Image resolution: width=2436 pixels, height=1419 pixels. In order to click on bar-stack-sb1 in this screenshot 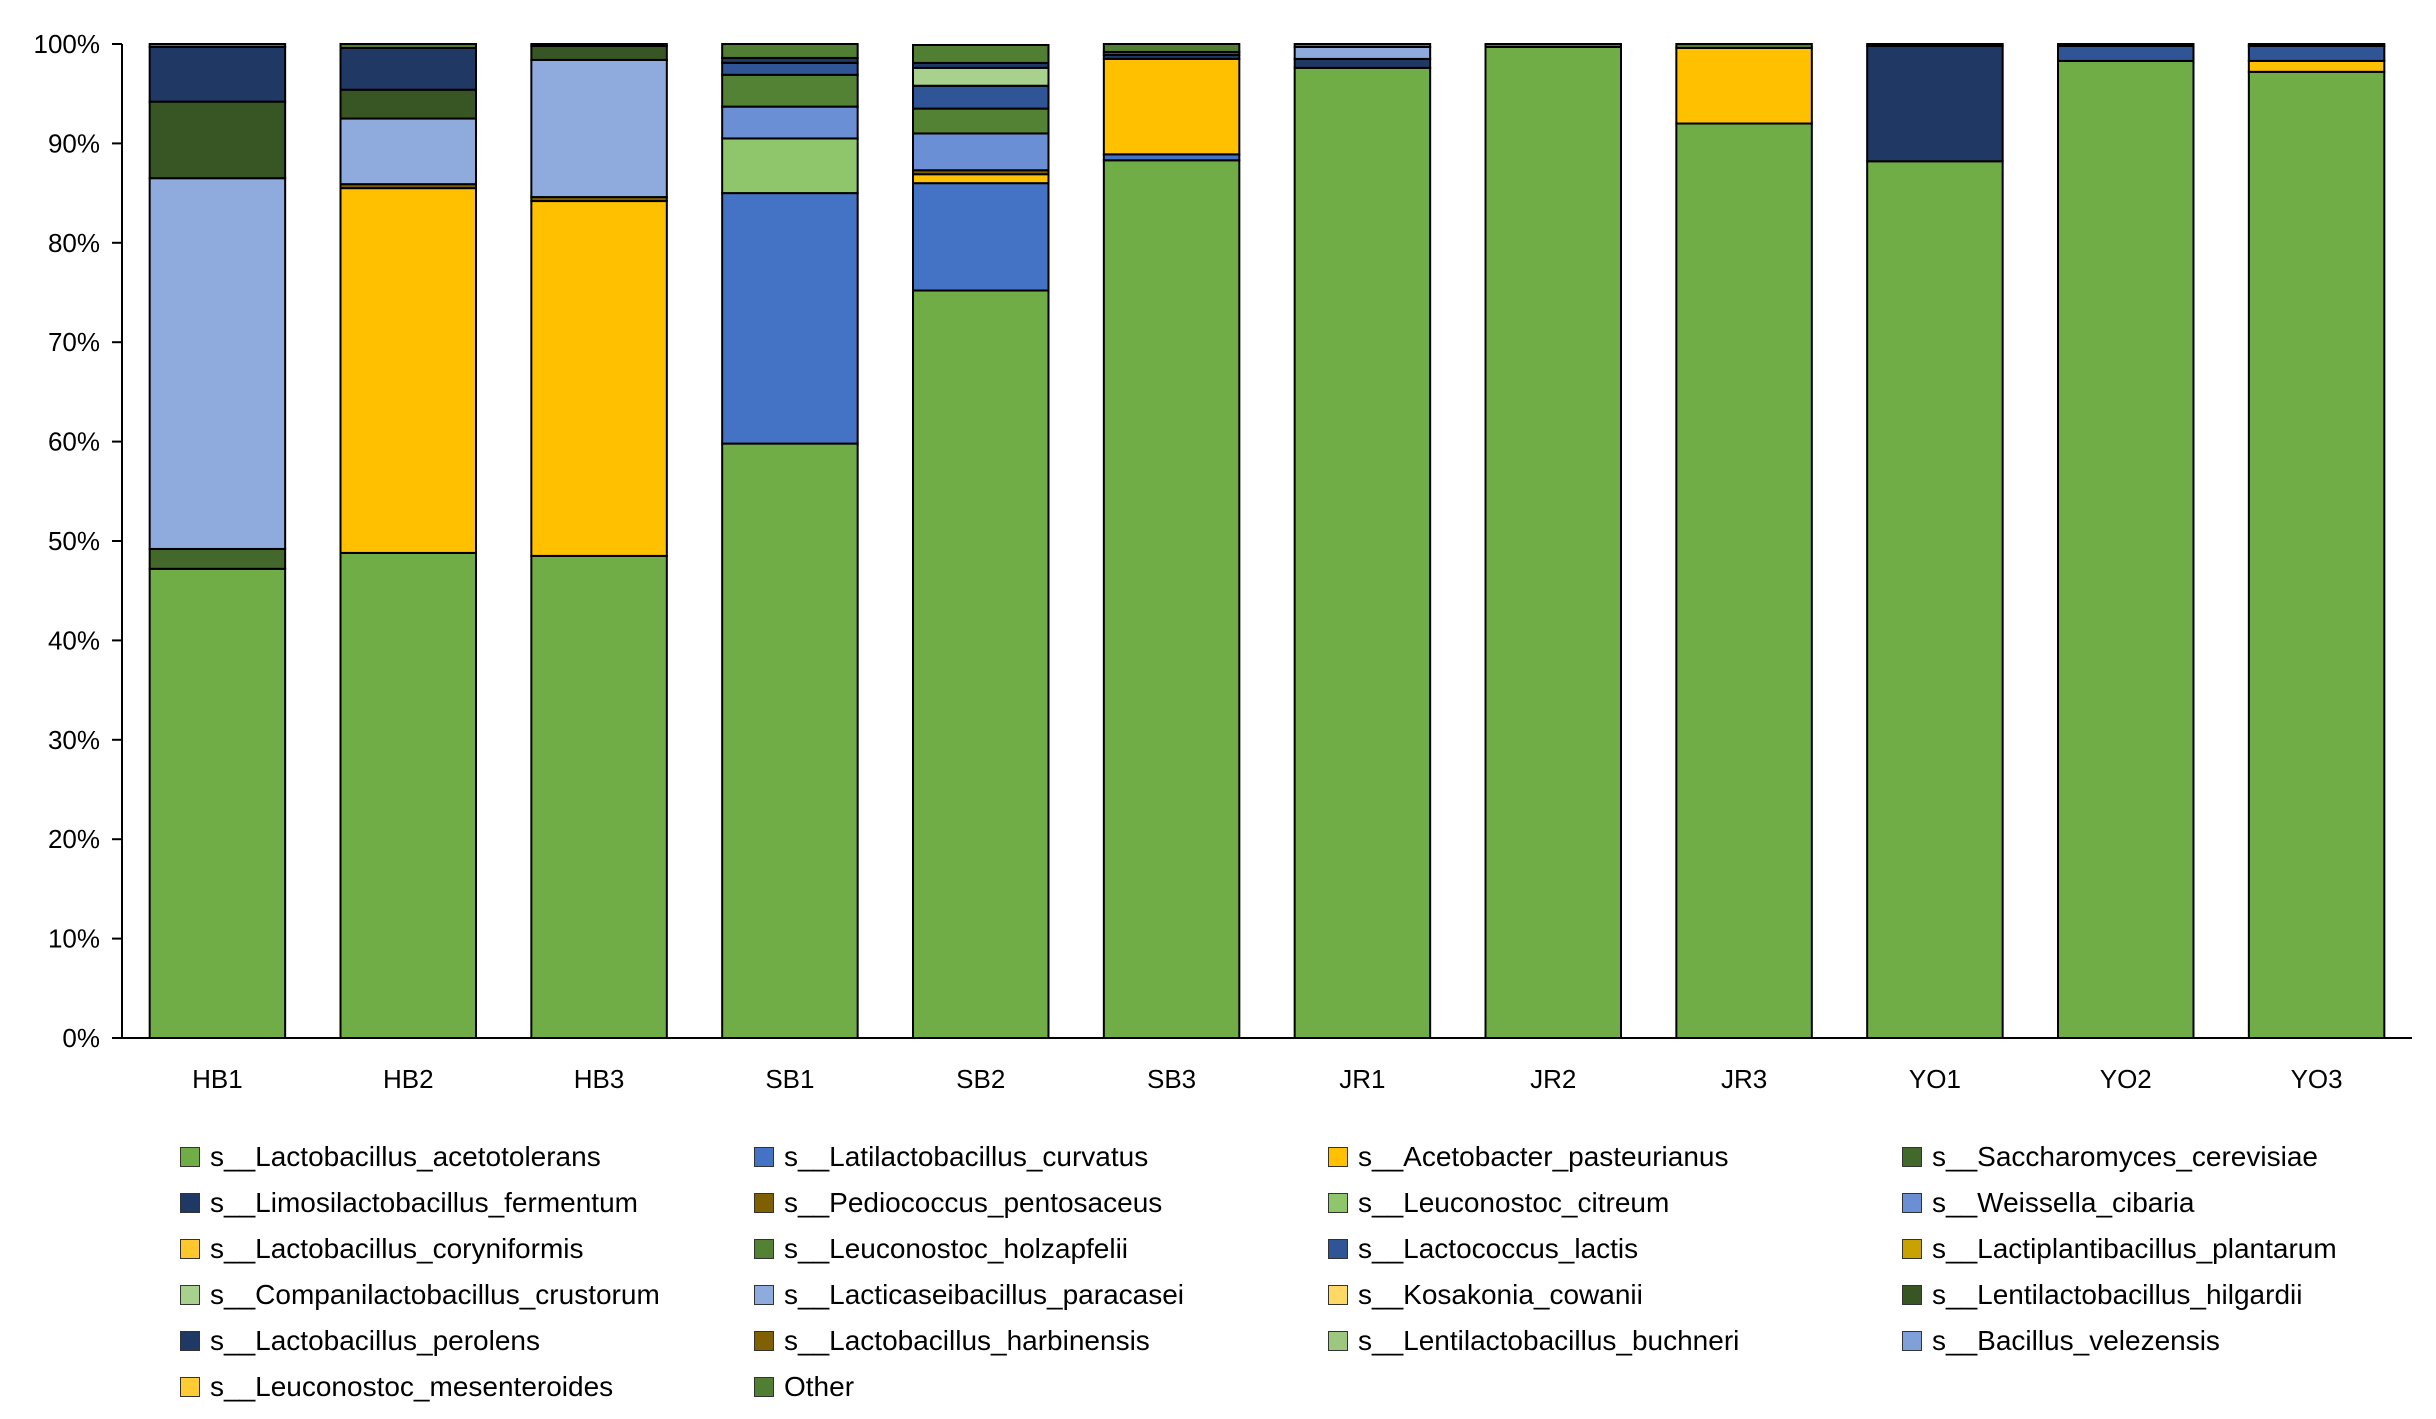, I will do `click(790, 541)`.